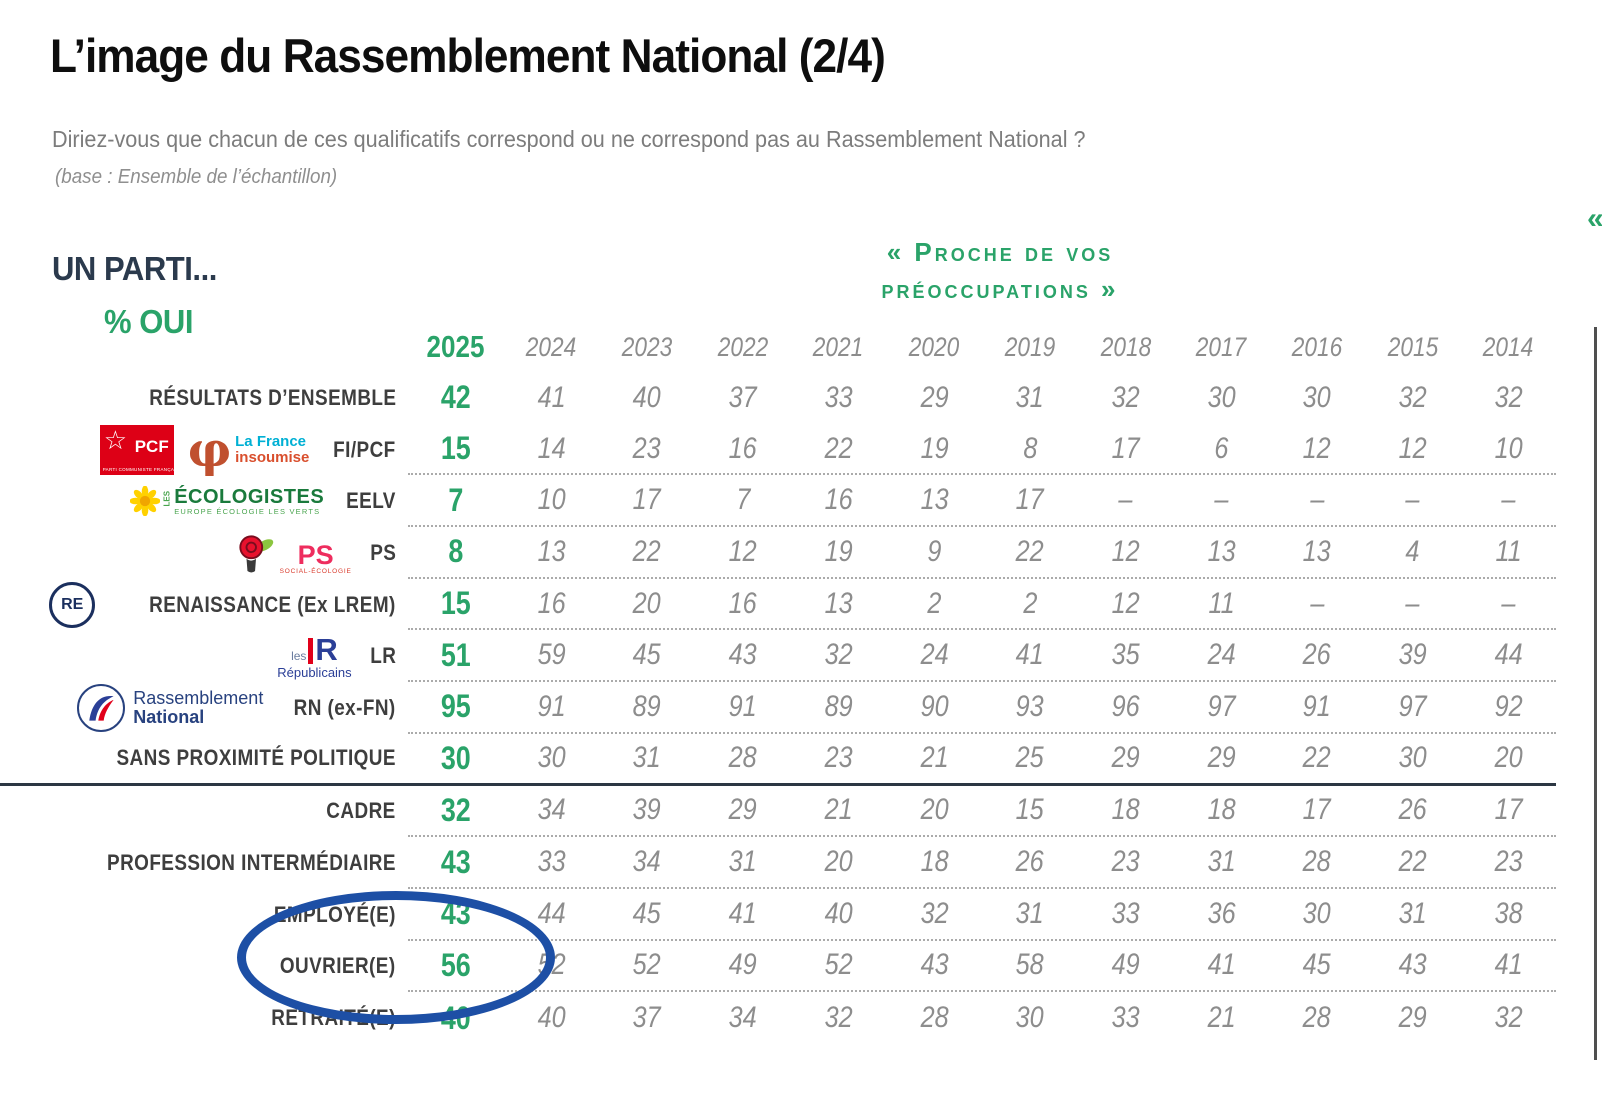 Image resolution: width=1602 pixels, height=1112 pixels. Describe the element at coordinates (1316, 1018) in the screenshot. I see `value-cell: 28` at that location.